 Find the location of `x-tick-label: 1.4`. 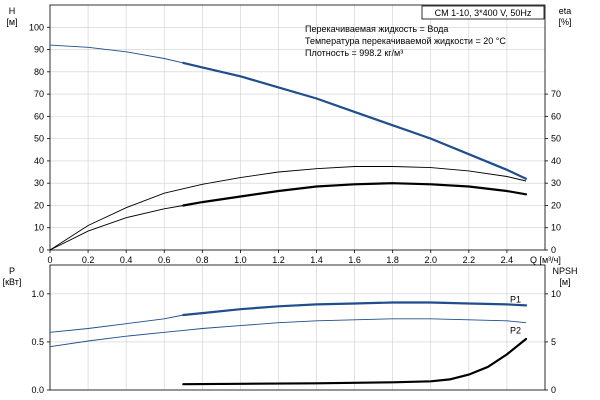

x-tick-label: 1.4 is located at coordinates (316, 260).